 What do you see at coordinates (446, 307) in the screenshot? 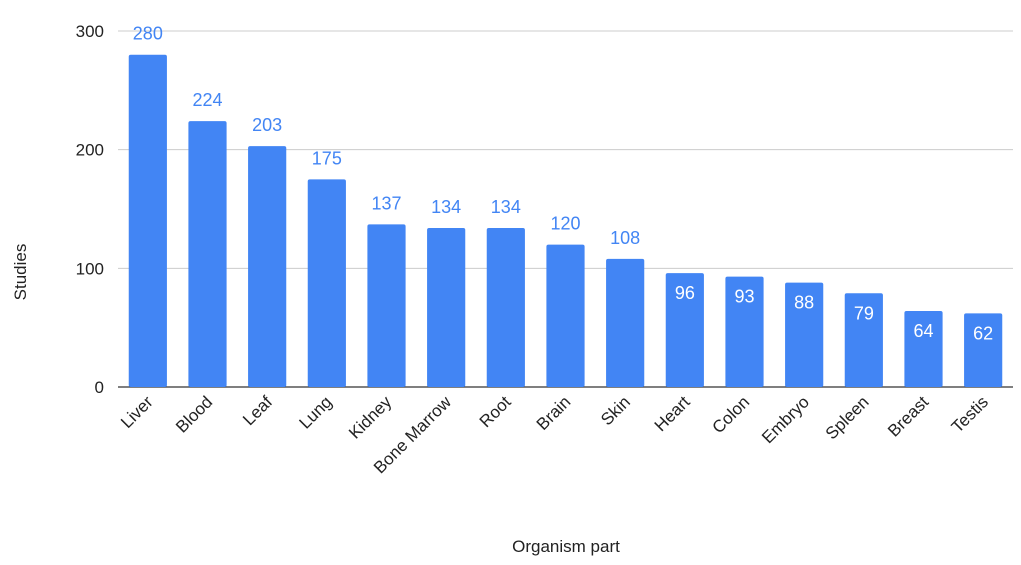
I see `bar-bone-marrow` at bounding box center [446, 307].